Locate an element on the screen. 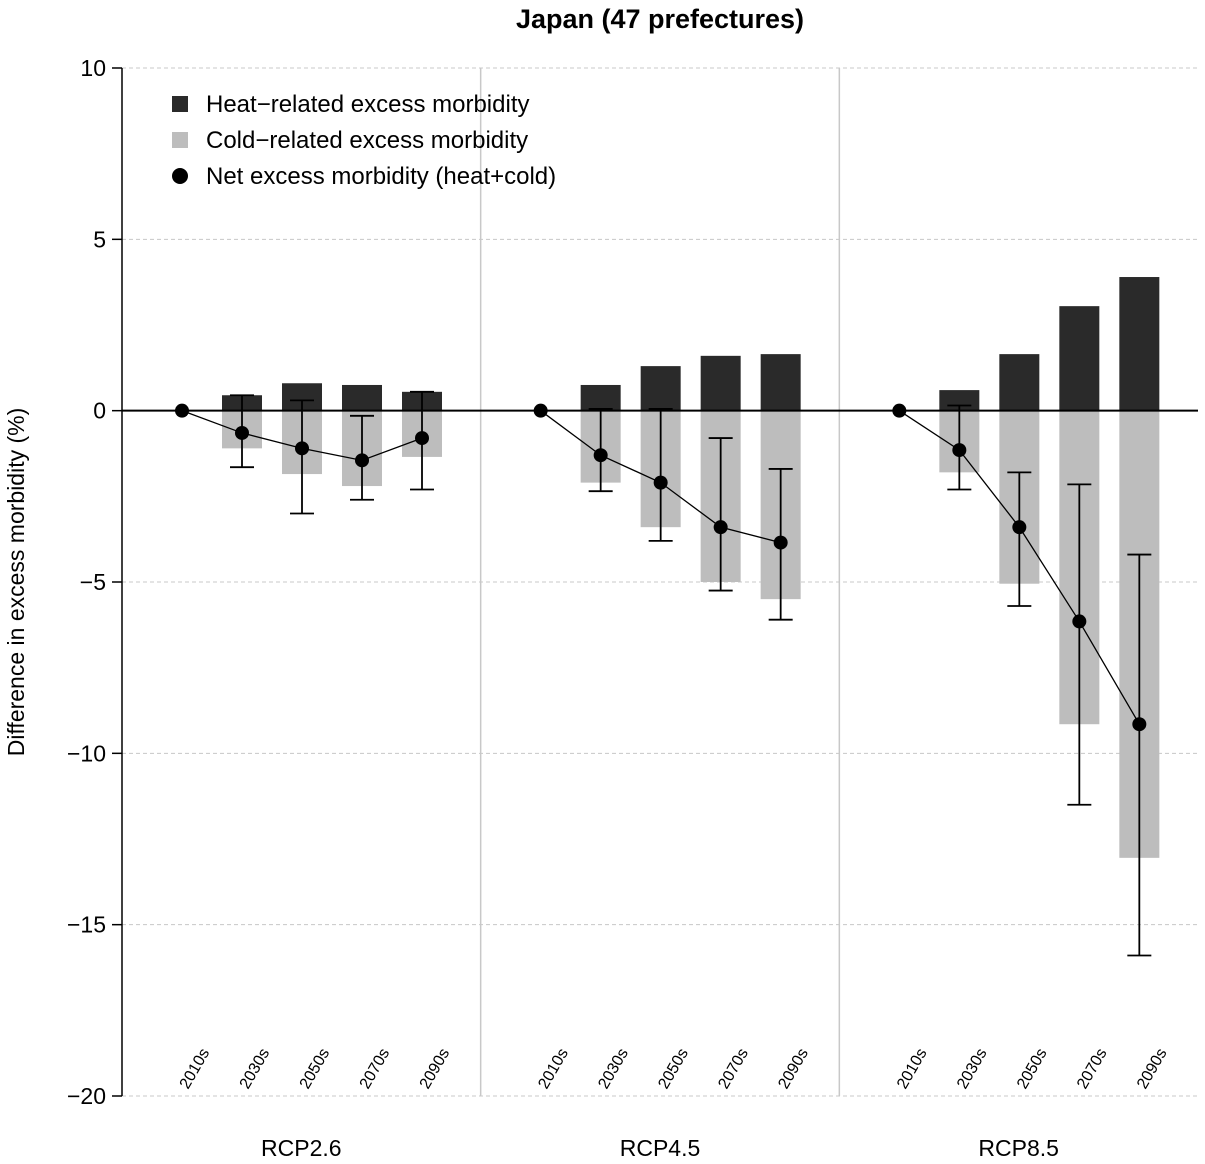  y-axis-label: Difference in excess morbidity (%) is located at coordinates (16, 582).